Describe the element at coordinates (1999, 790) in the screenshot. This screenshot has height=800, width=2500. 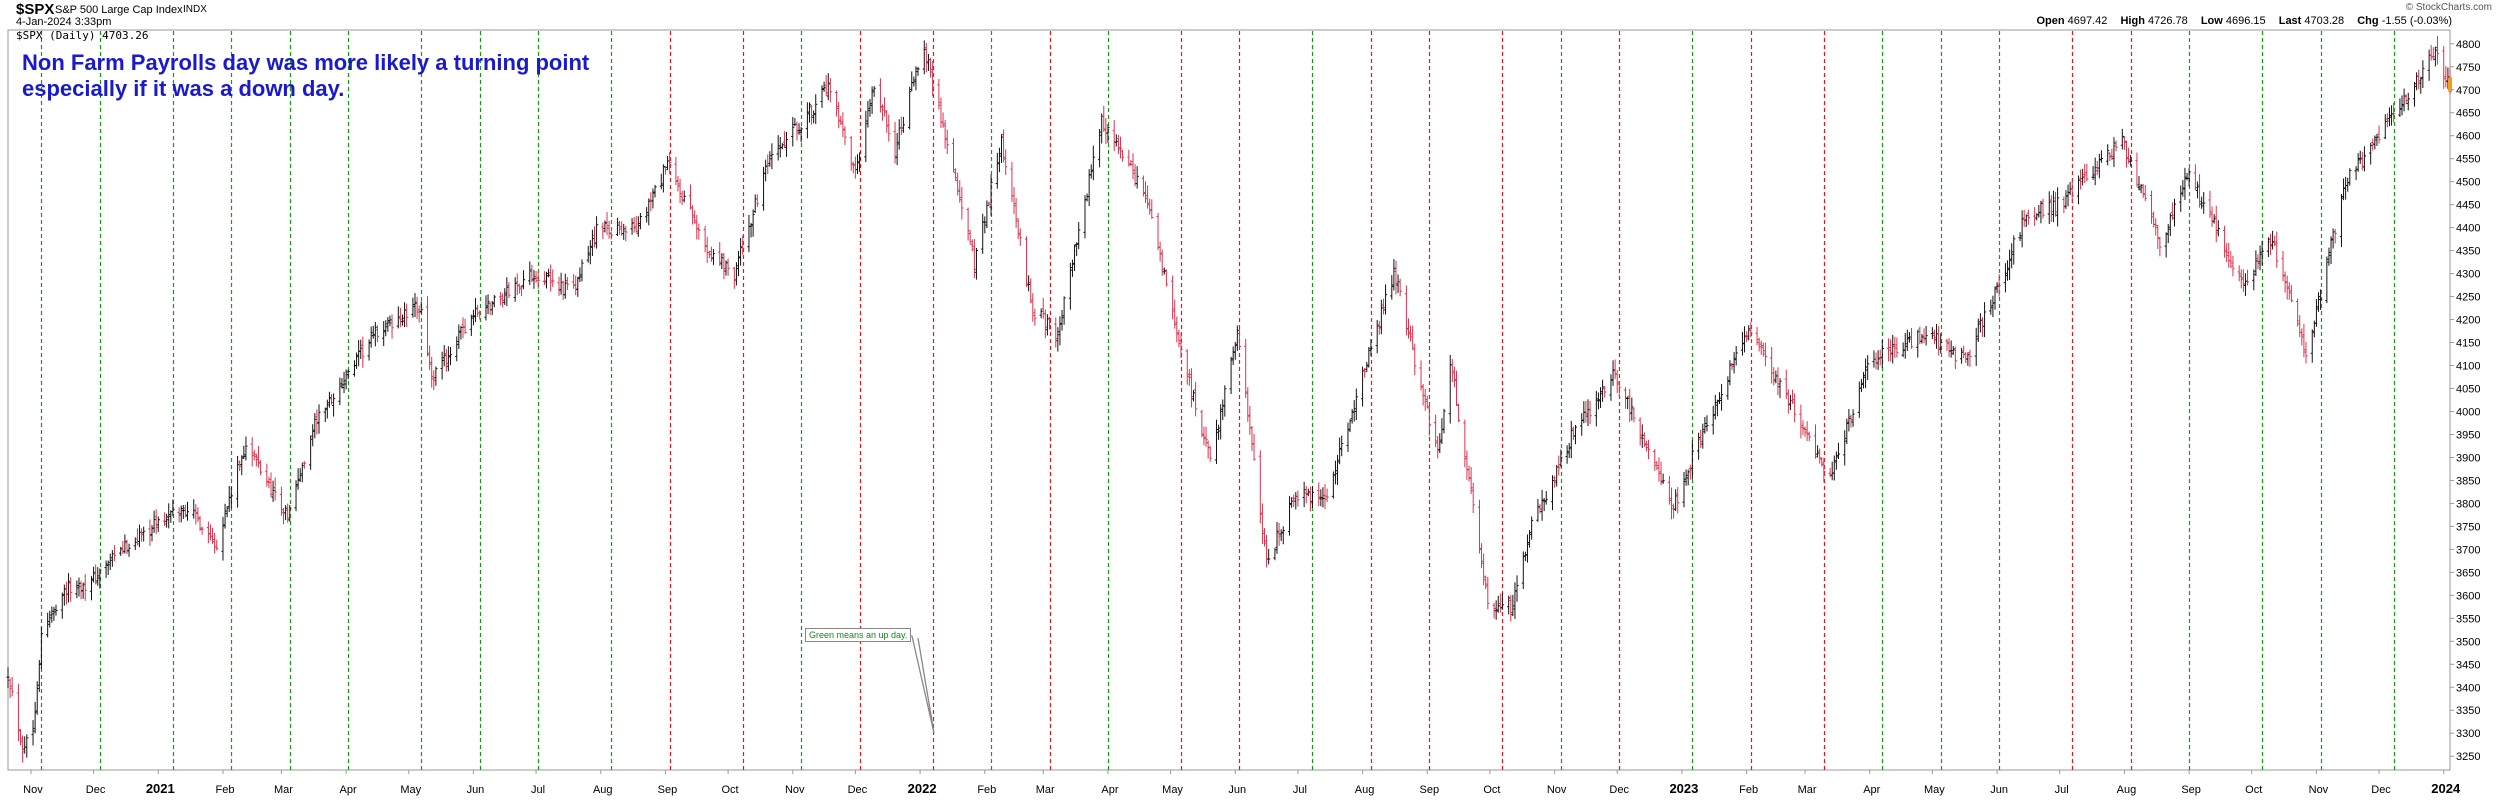
I see `x-tick-label: Jun` at that location.